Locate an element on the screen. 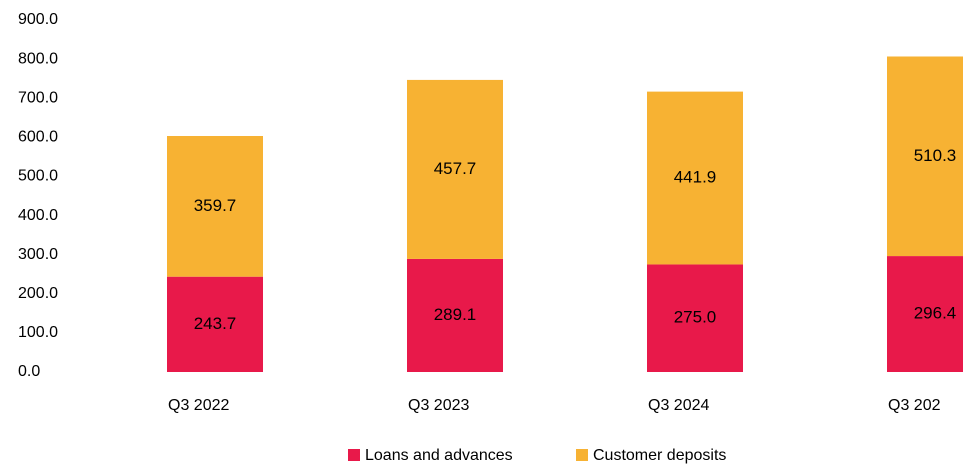 Image resolution: width=963 pixels, height=464 pixels. y-tick-label: 200.0 is located at coordinates (38, 293).